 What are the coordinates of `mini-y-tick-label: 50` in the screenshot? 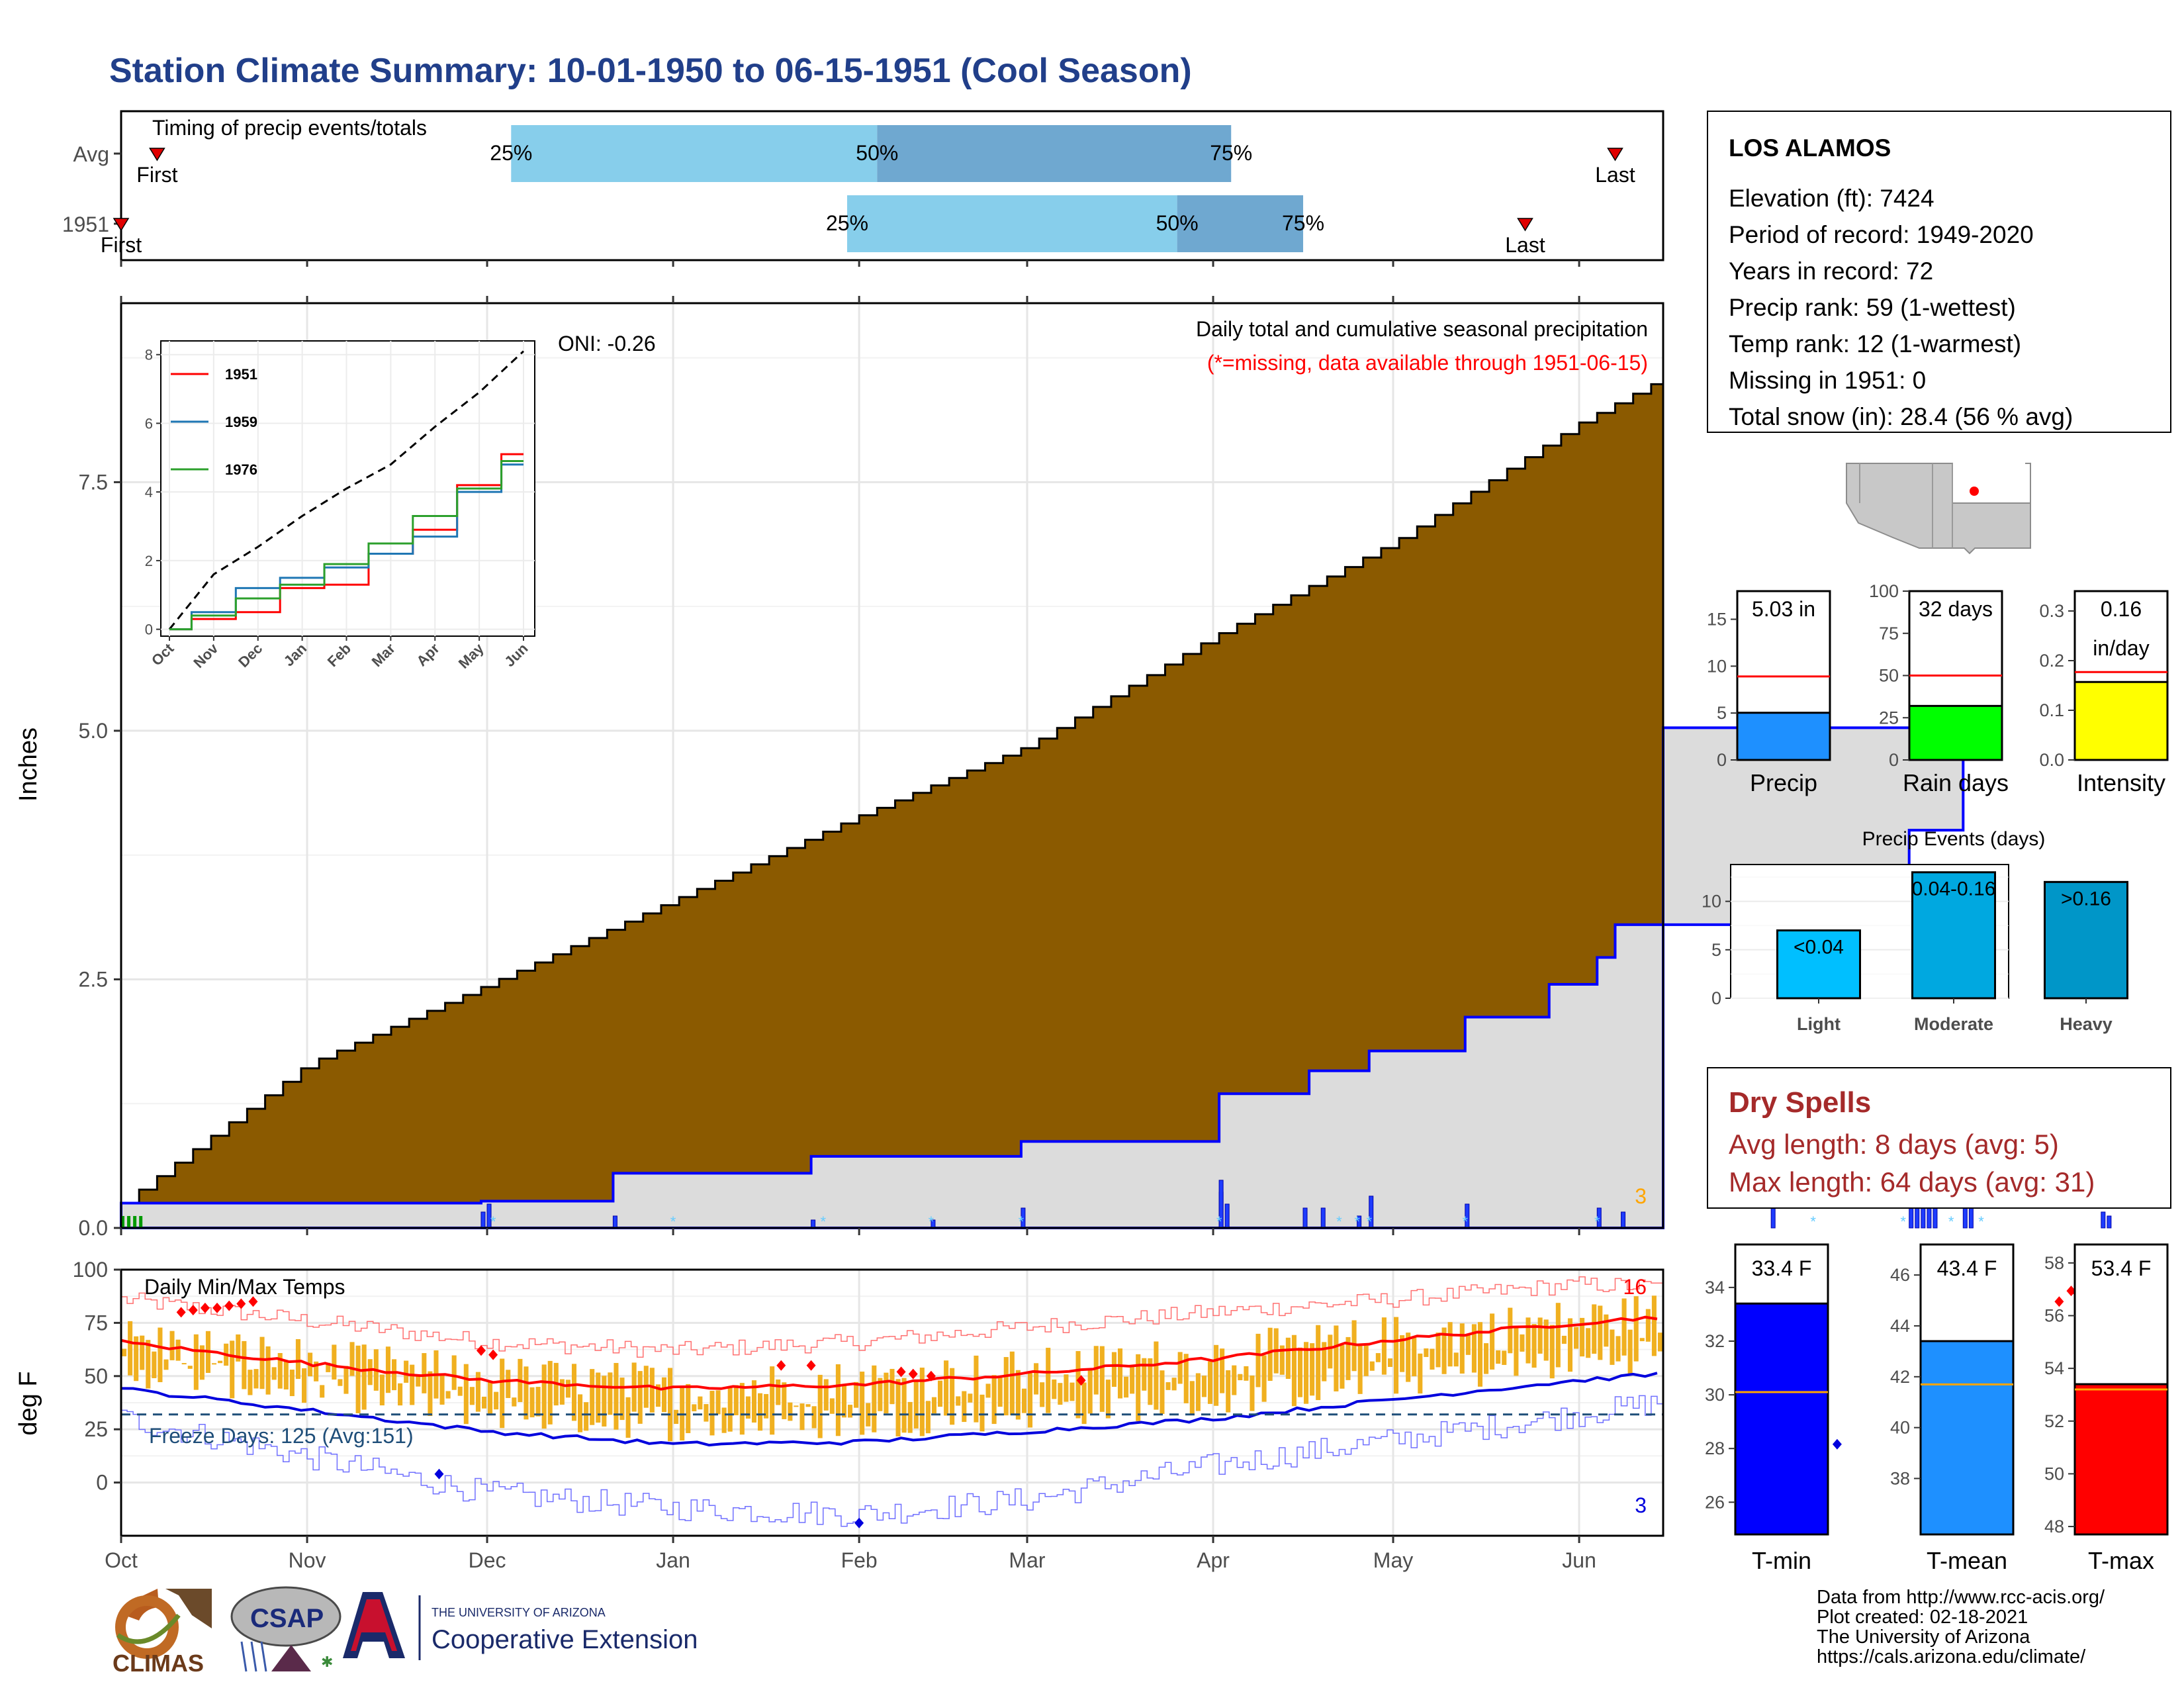 It's located at (1889, 676).